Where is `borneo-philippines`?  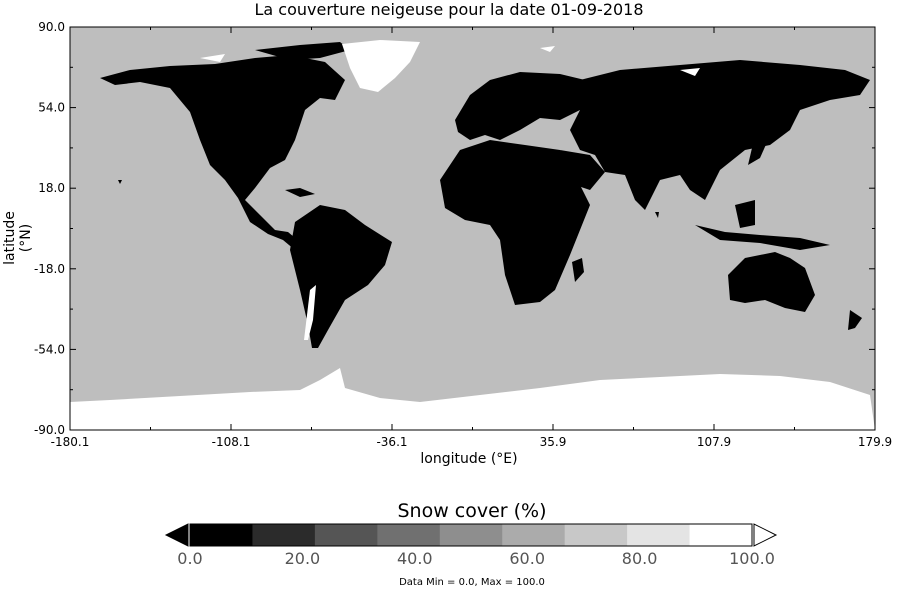
borneo-philippines is located at coordinates (745, 214).